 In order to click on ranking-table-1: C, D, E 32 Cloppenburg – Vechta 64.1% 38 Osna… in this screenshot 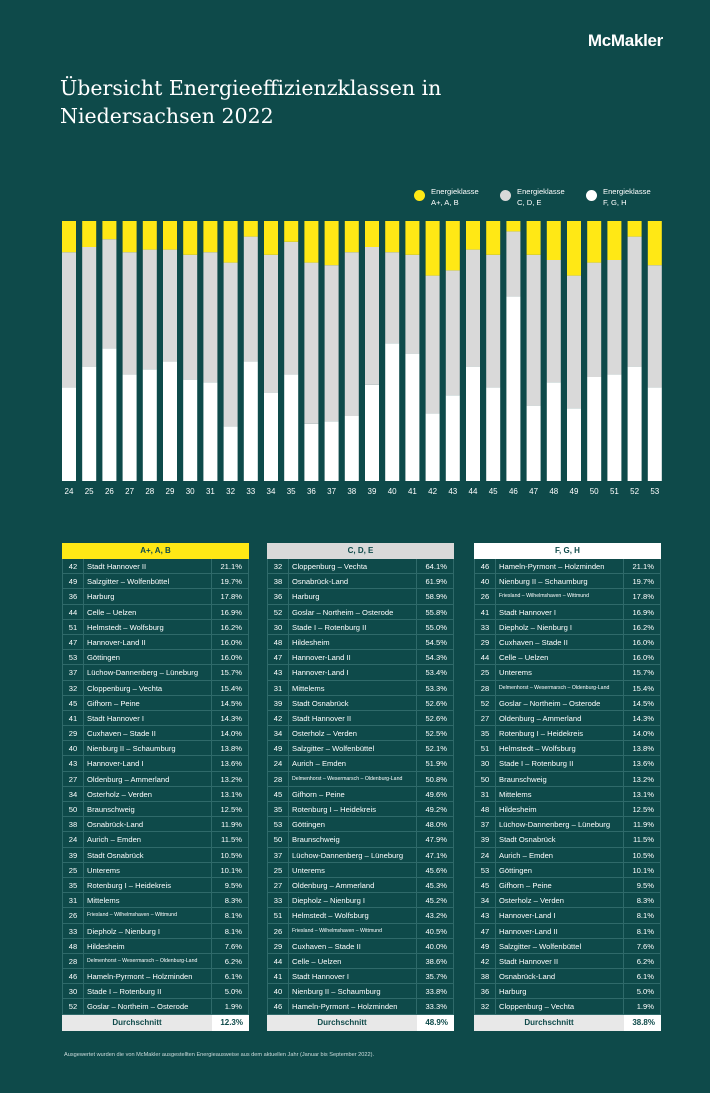, I will do `click(360, 787)`.